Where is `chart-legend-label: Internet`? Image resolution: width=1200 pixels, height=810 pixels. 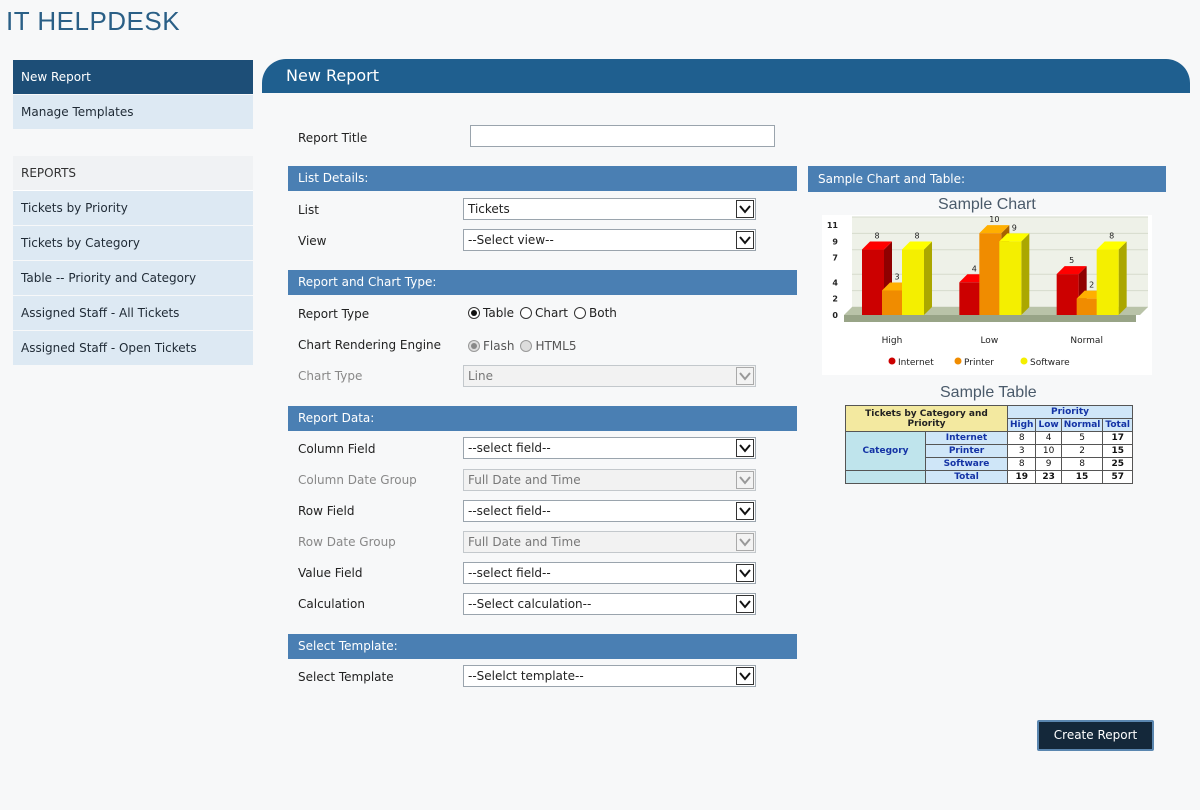
chart-legend-label: Internet is located at coordinates (916, 363).